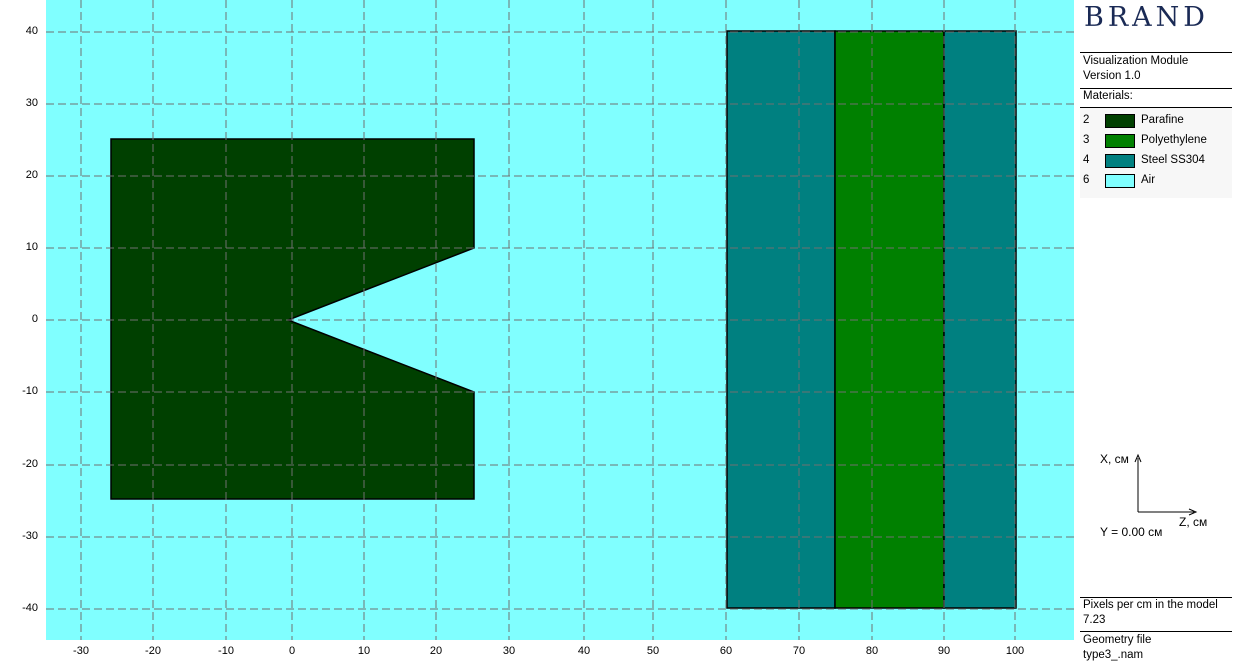 The width and height of the screenshot is (1236, 669). What do you see at coordinates (1086, 140) in the screenshot?
I see `material-number: 3` at bounding box center [1086, 140].